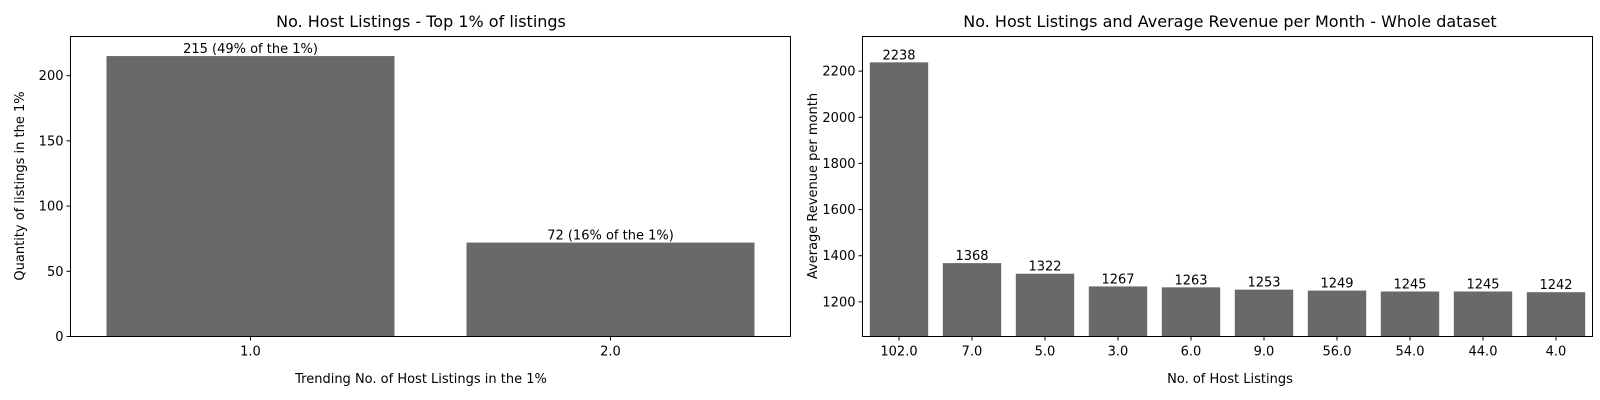 The width and height of the screenshot is (1600, 400). What do you see at coordinates (1118, 352) in the screenshot?
I see `x-tick-label: 3.0` at bounding box center [1118, 352].